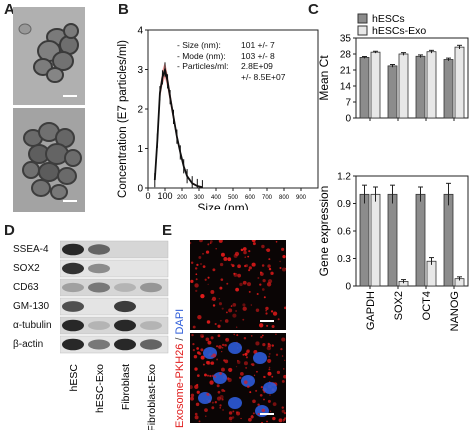 The width and height of the screenshot is (474, 431). What do you see at coordinates (216, 198) in the screenshot?
I see `nta-x-tick-label: 400` at bounding box center [216, 198].